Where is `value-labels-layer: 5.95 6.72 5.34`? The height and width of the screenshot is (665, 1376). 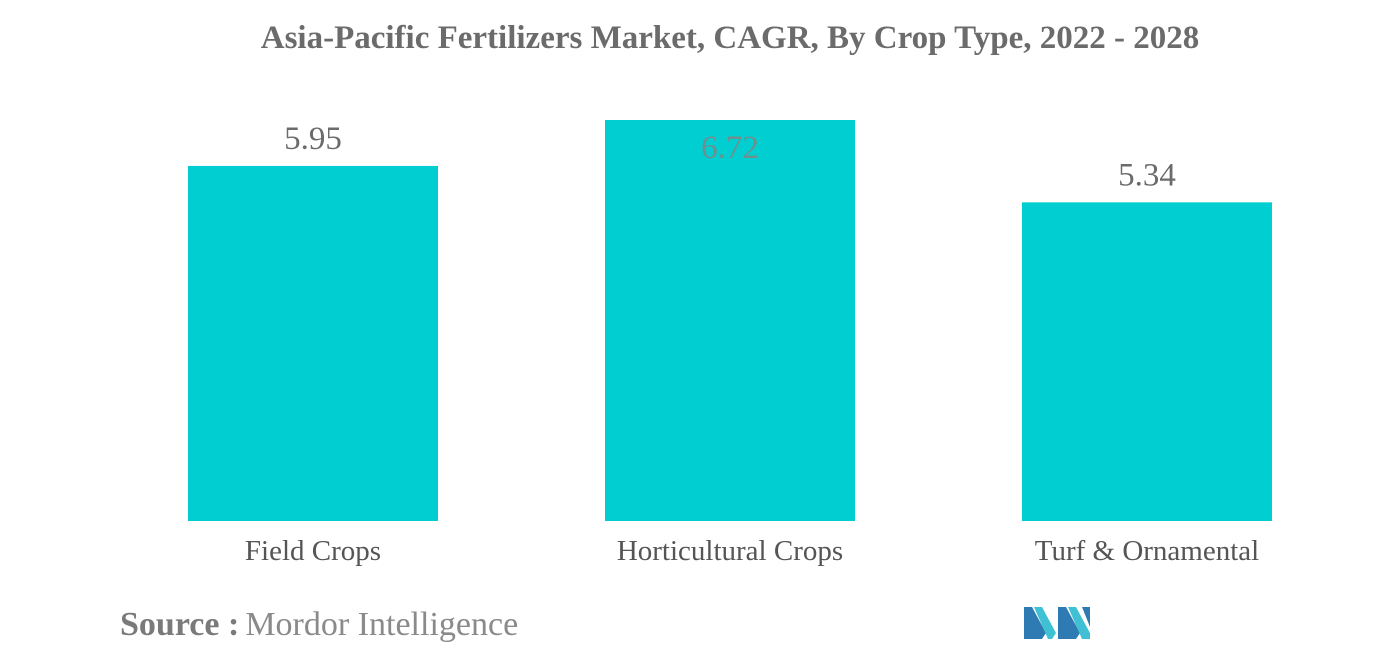 value-labels-layer: 5.95 6.72 5.34 is located at coordinates (730, 157).